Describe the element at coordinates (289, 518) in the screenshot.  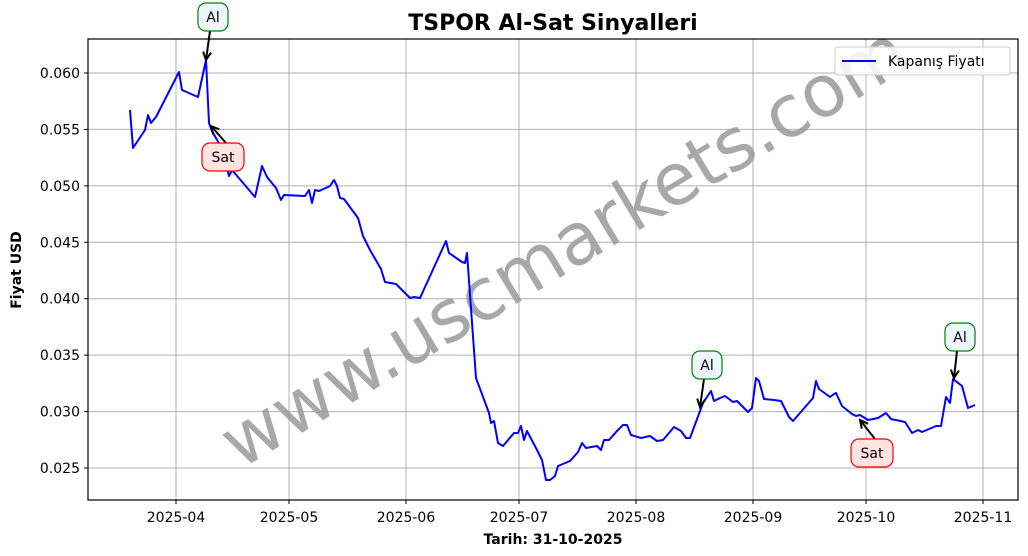
I see `x-tick-label: 2025-05` at that location.